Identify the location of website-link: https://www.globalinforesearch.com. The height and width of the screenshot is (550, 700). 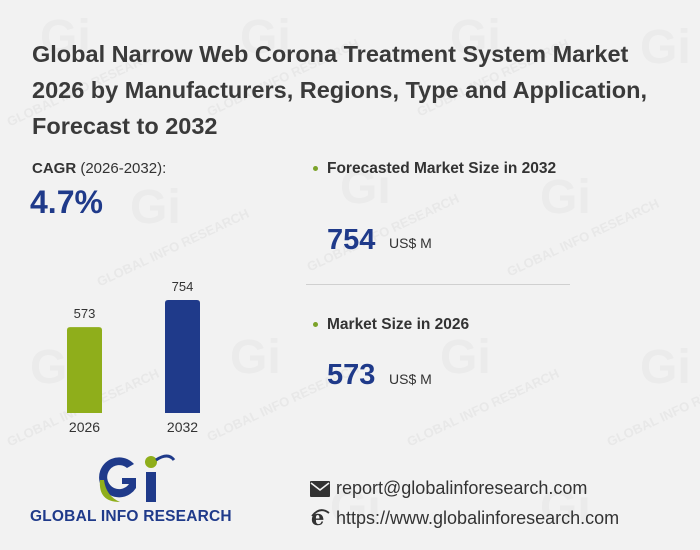
(478, 518).